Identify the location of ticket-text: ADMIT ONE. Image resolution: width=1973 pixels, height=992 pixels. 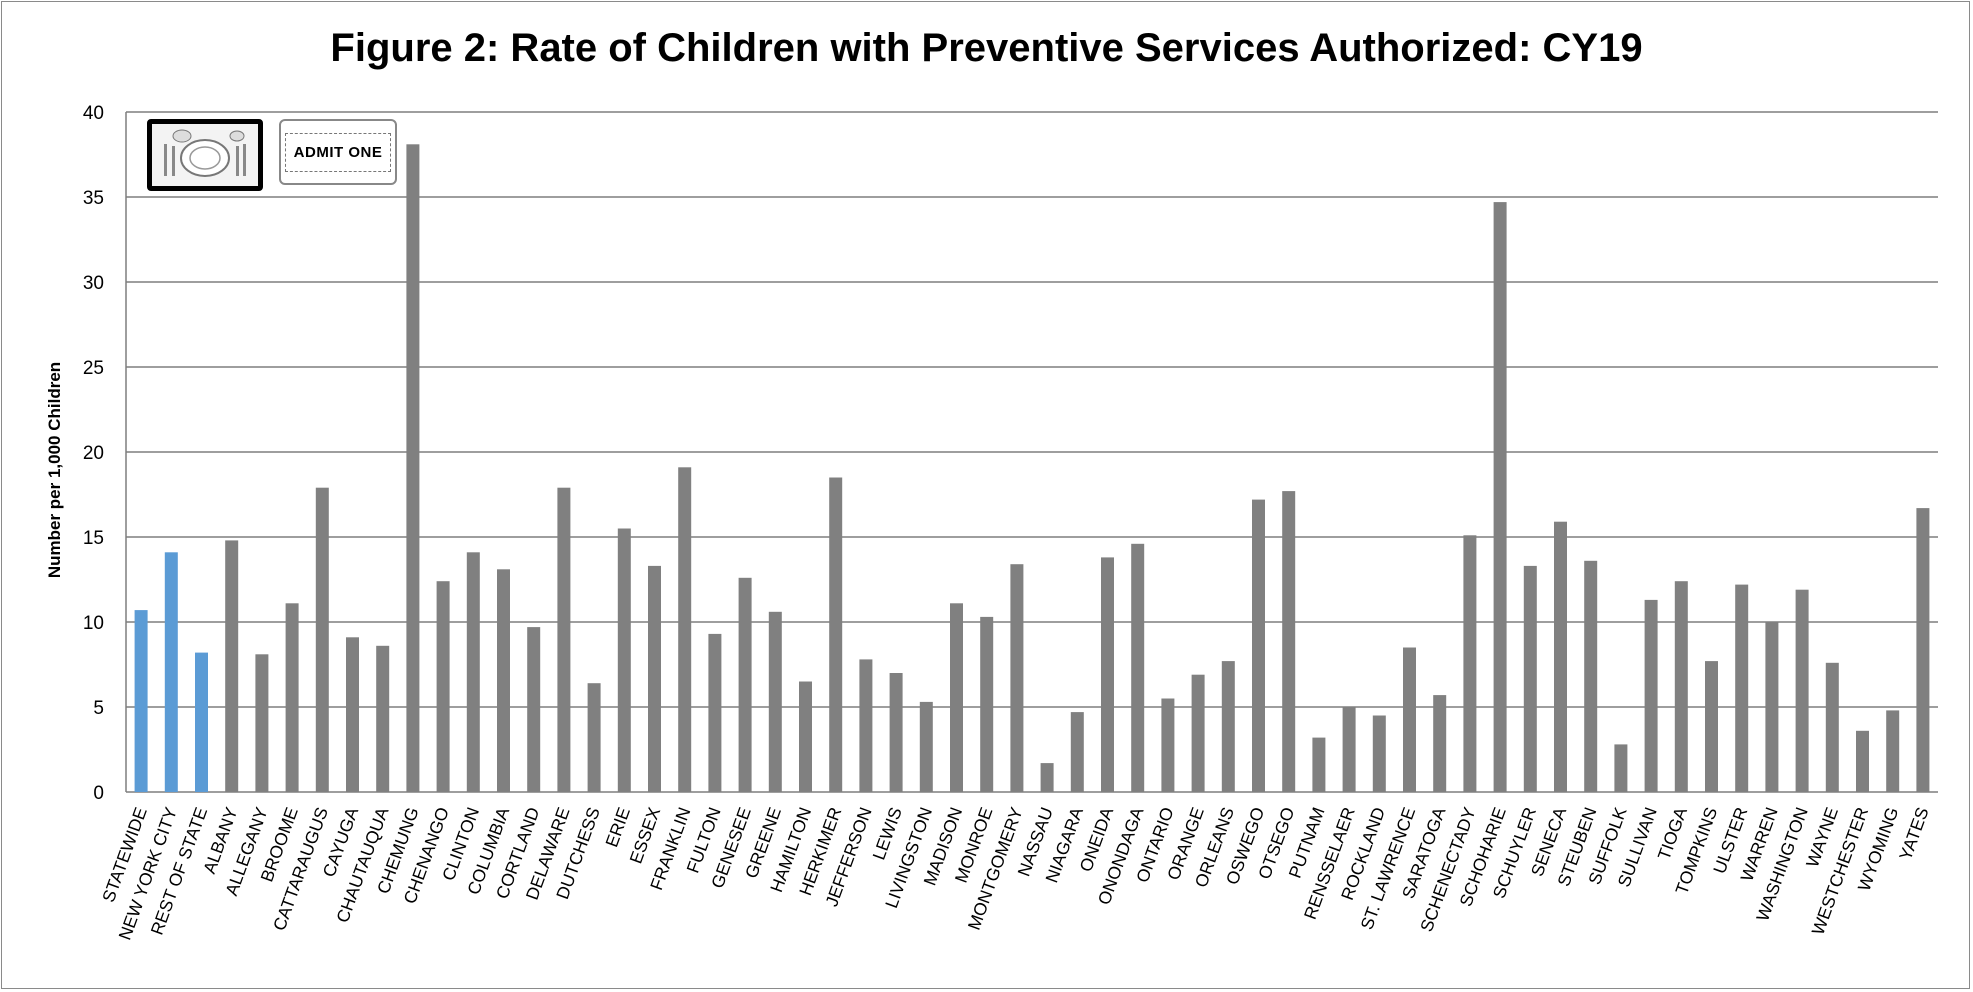
(338, 152).